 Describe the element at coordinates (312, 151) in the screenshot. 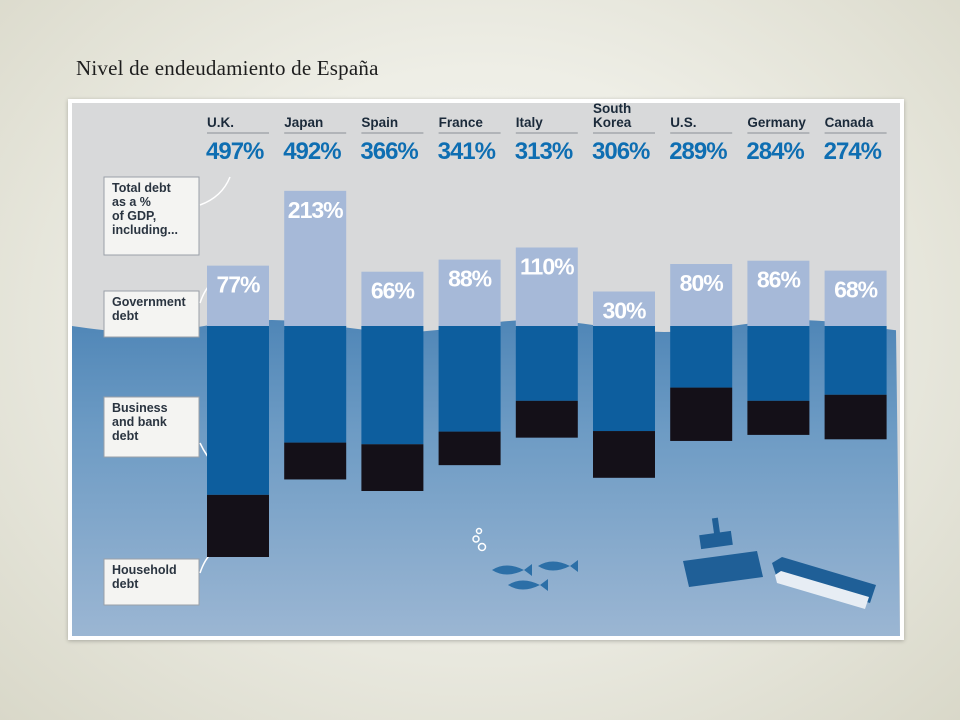

I see `total-debt-label: 492%` at that location.